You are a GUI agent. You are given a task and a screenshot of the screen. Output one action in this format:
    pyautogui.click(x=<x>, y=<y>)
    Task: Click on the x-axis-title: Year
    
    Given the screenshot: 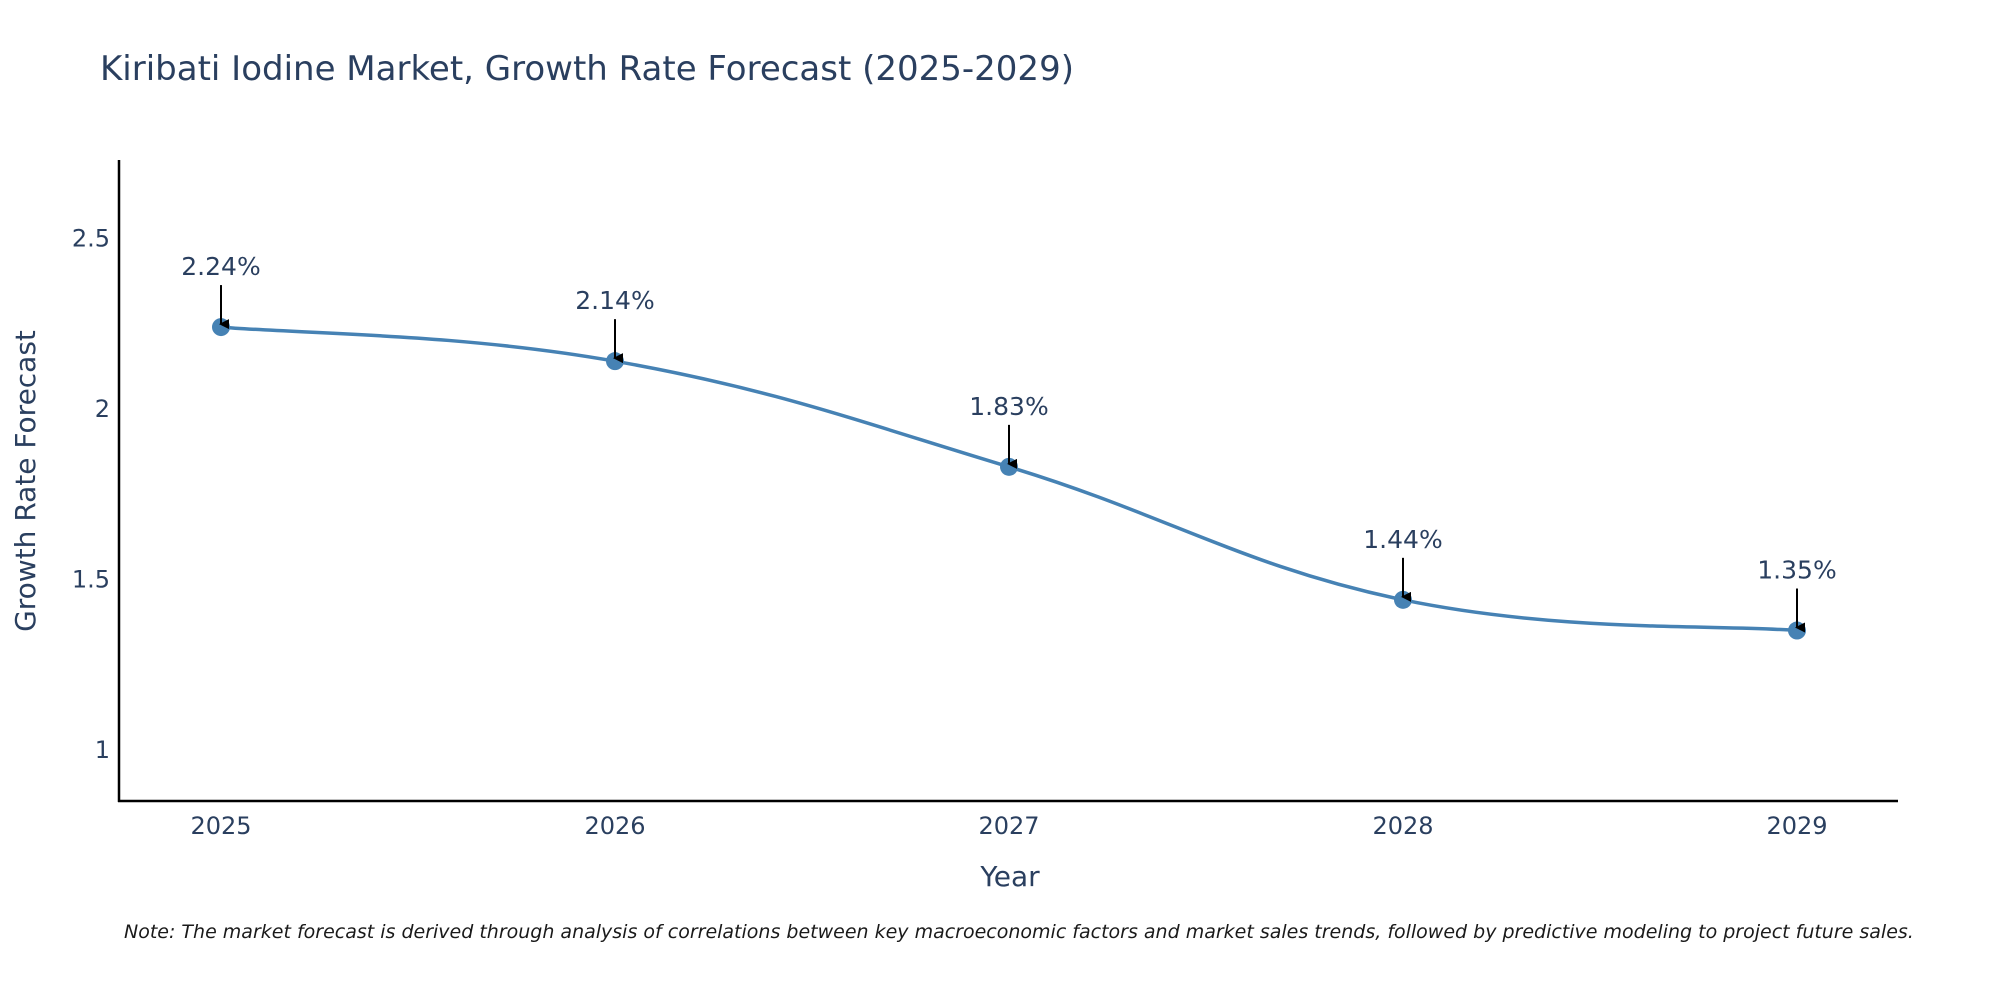 What is the action you would take?
    pyautogui.click(x=1009, y=876)
    